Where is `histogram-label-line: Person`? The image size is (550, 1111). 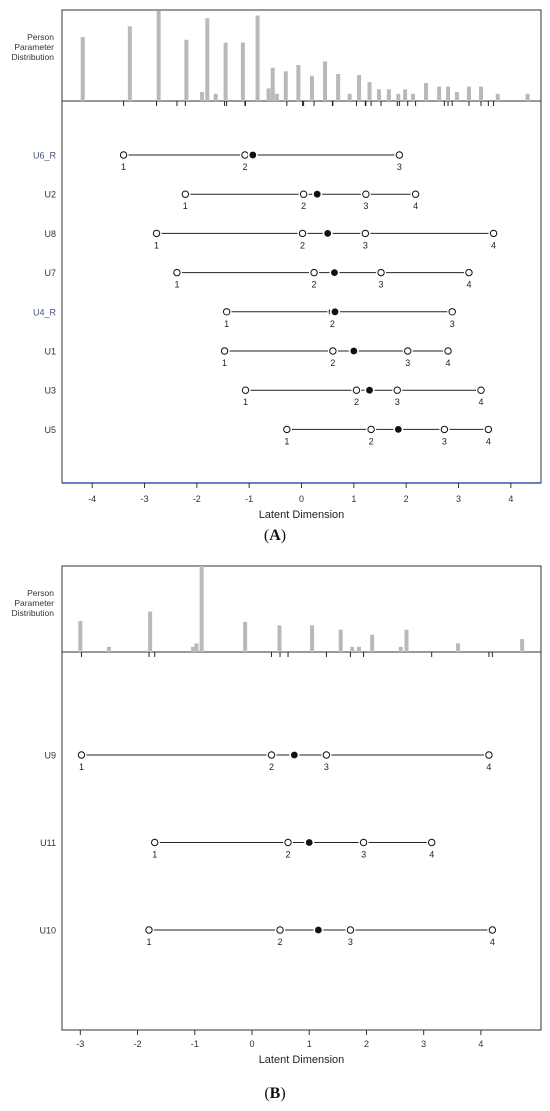 histogram-label-line: Person is located at coordinates (40, 593).